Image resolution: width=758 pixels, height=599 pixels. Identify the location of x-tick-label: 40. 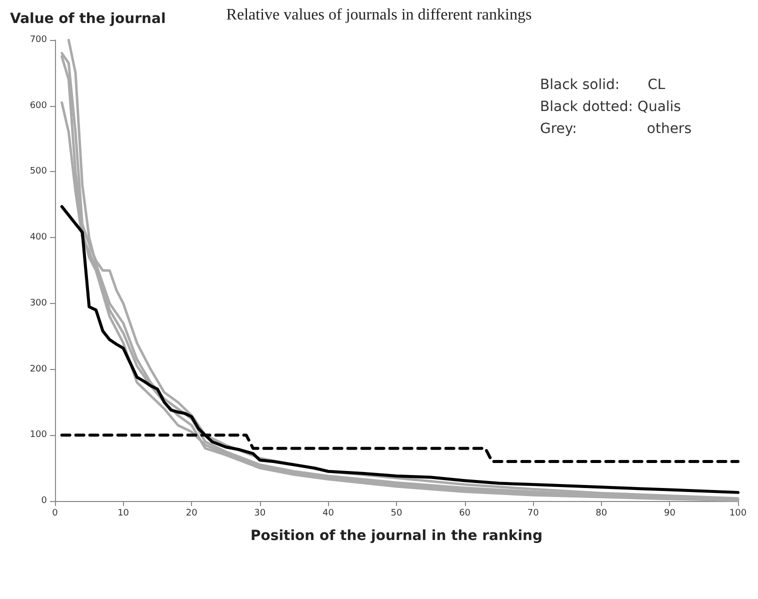
(328, 513).